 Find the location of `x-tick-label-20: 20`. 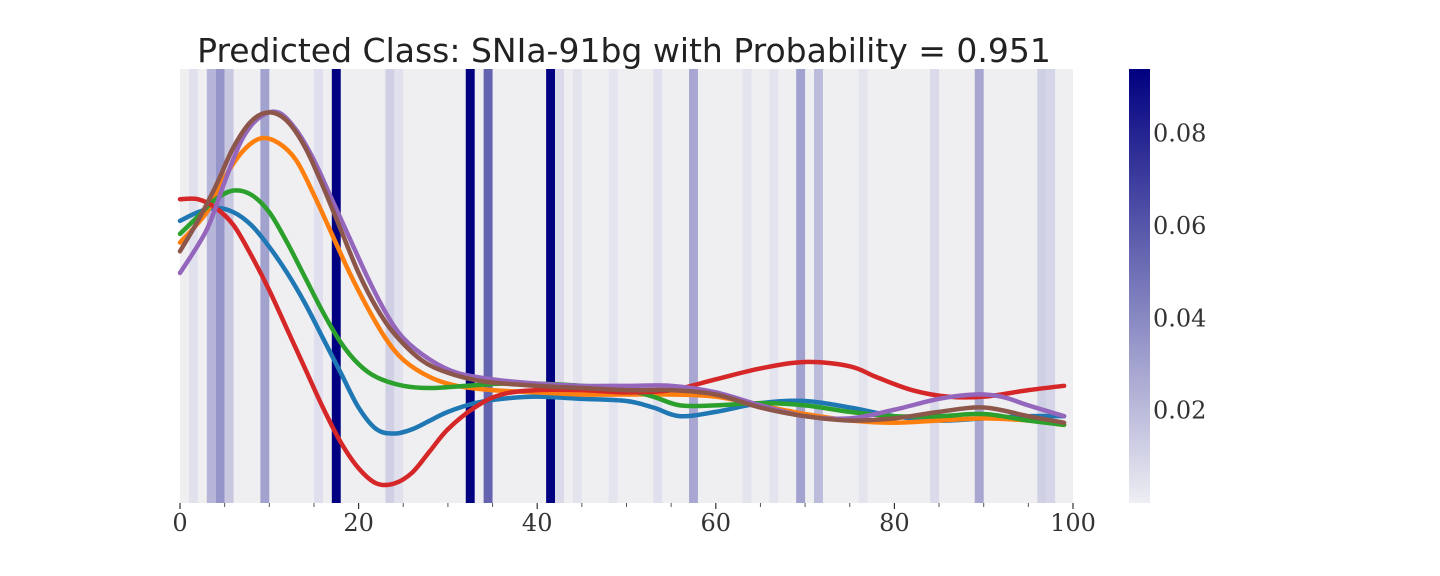

x-tick-label-20: 20 is located at coordinates (358, 523).